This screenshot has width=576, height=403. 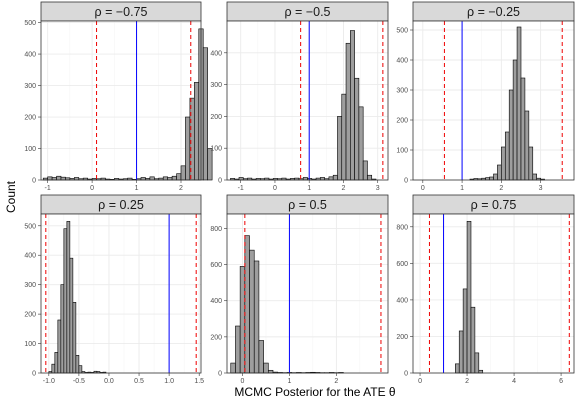 I want to click on x-tick-label: 0.5, so click(x=139, y=381).